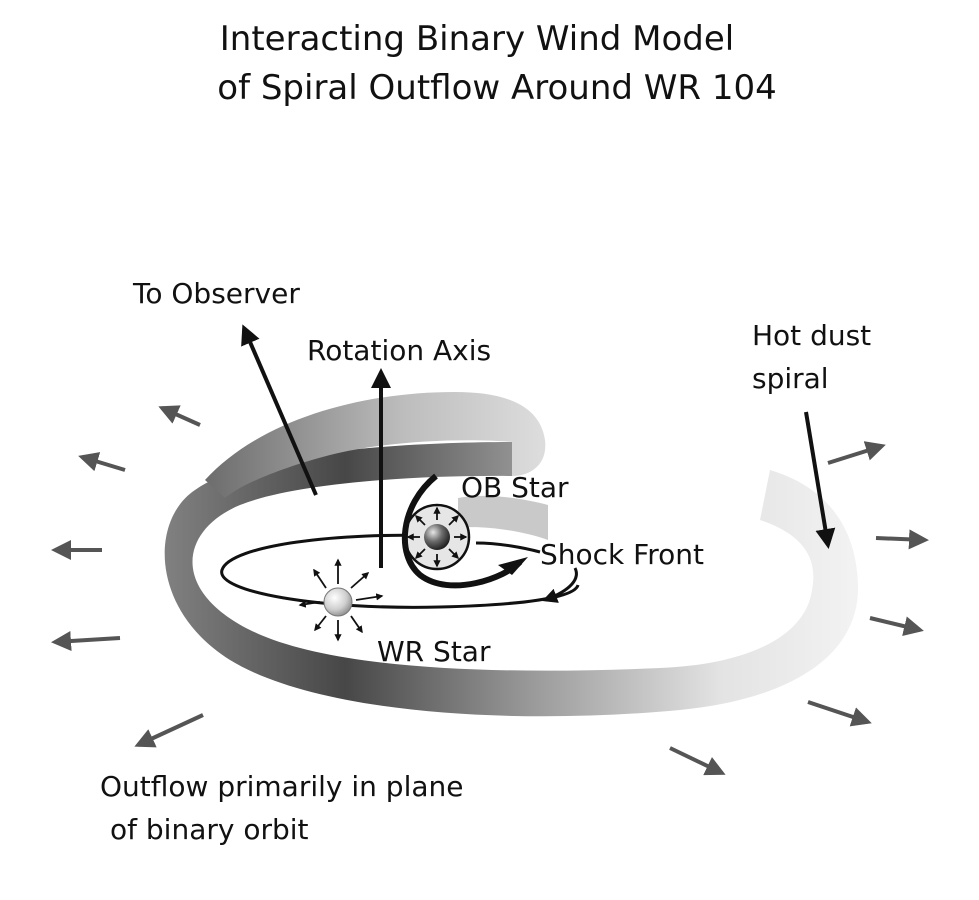  Describe the element at coordinates (811, 335) in the screenshot. I see `hot-dust-label-line-1: Hot dust` at that location.